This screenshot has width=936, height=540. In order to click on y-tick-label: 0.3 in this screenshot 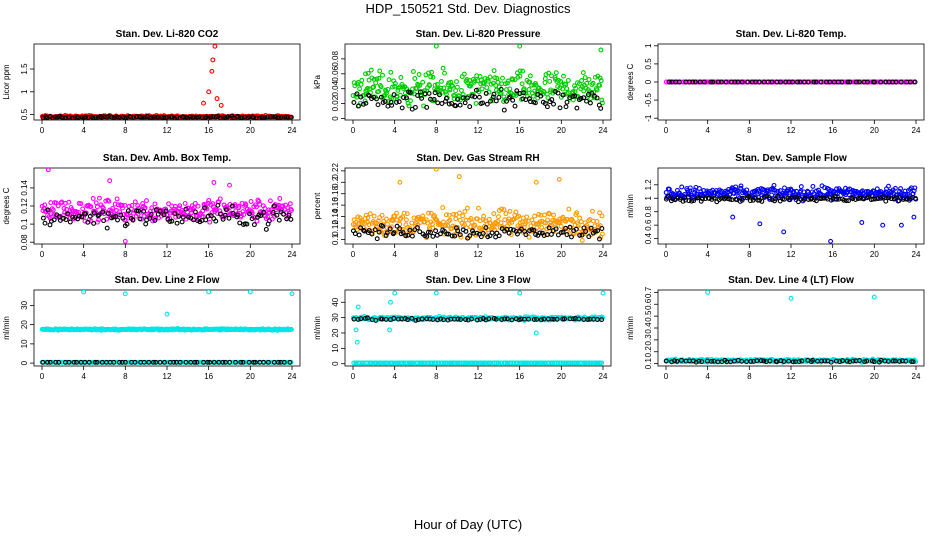, I will do `click(648, 340)`.